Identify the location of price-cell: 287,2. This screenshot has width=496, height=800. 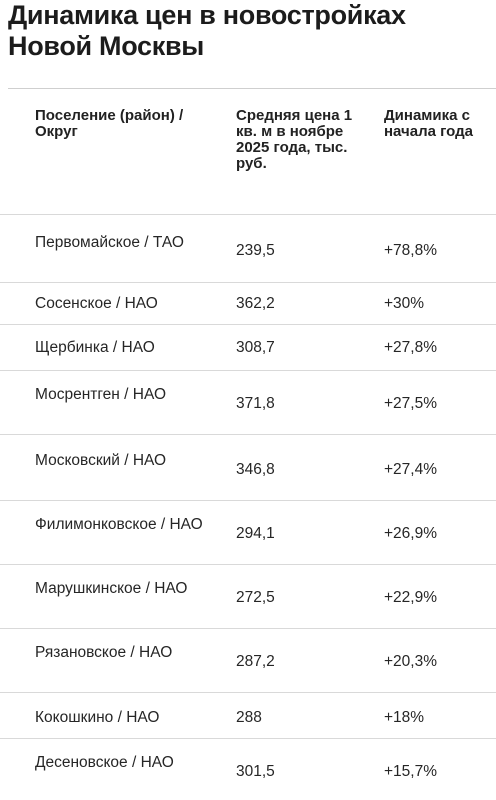
(255, 661).